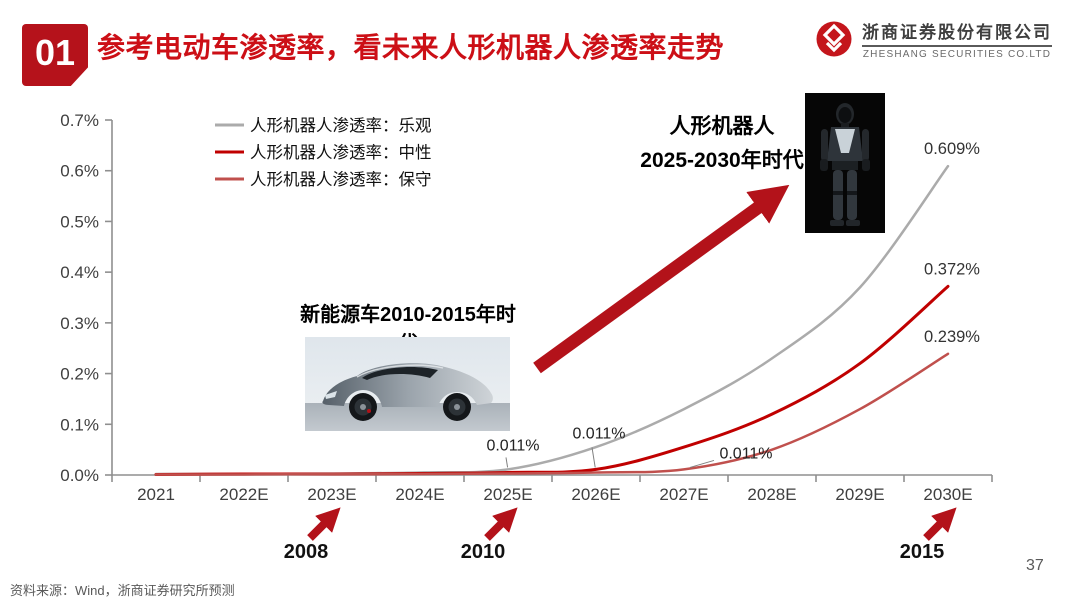  I want to click on y-tick-label: 0.4%, so click(79, 272).